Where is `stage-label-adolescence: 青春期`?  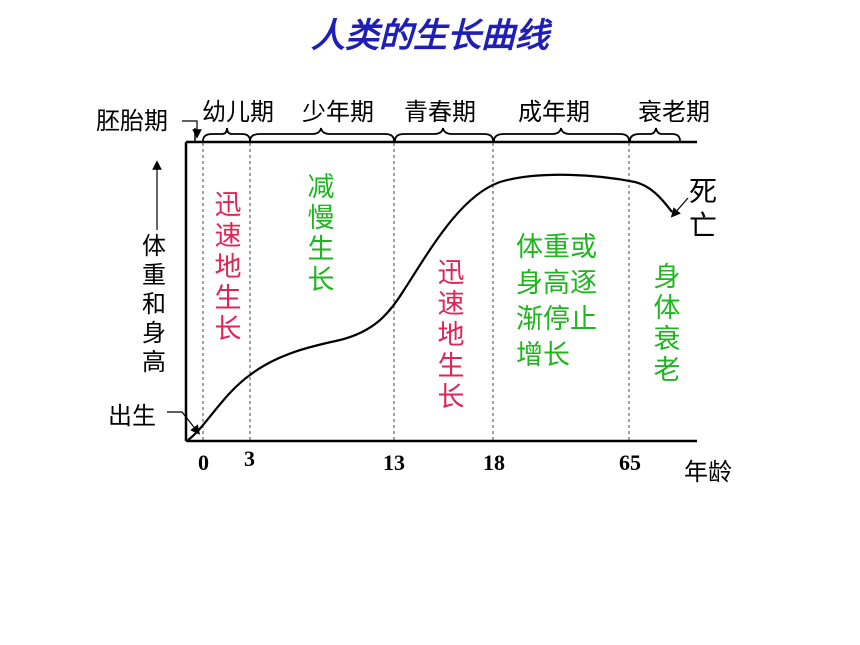
stage-label-adolescence: 青春期 is located at coordinates (440, 112).